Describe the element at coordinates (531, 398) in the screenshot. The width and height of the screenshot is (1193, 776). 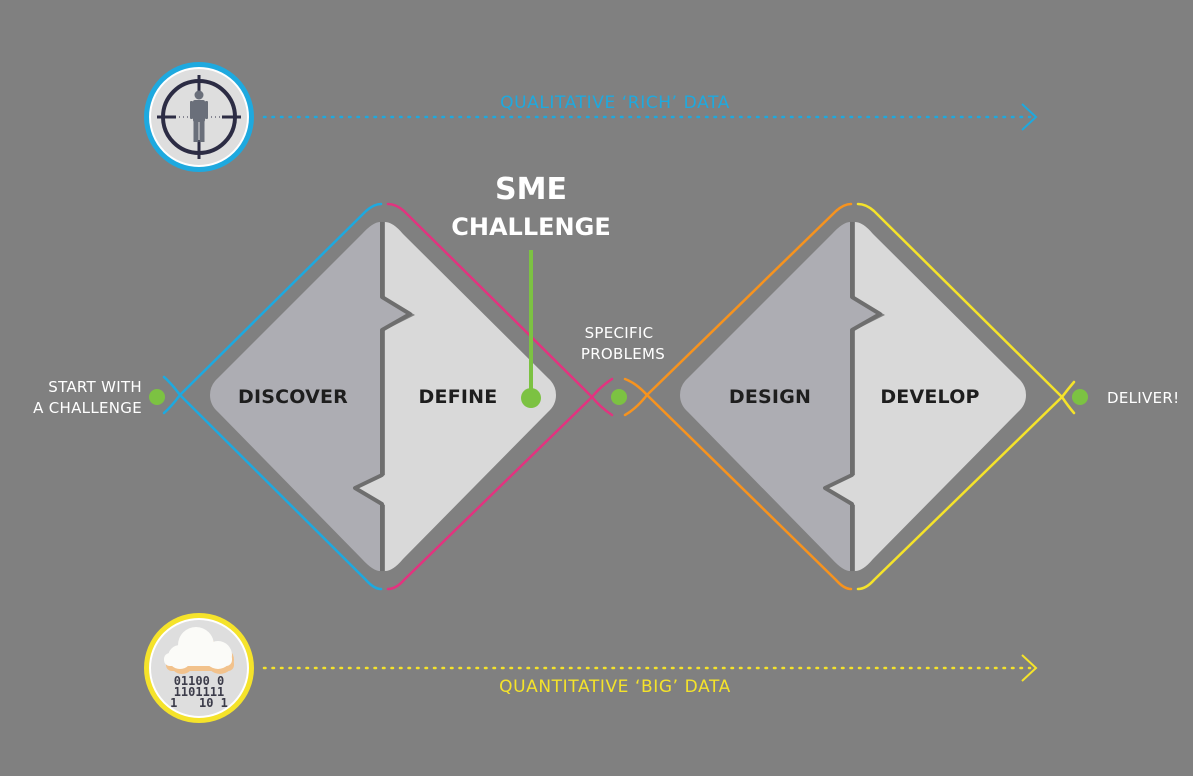
I see `sme-challenge-marker` at that location.